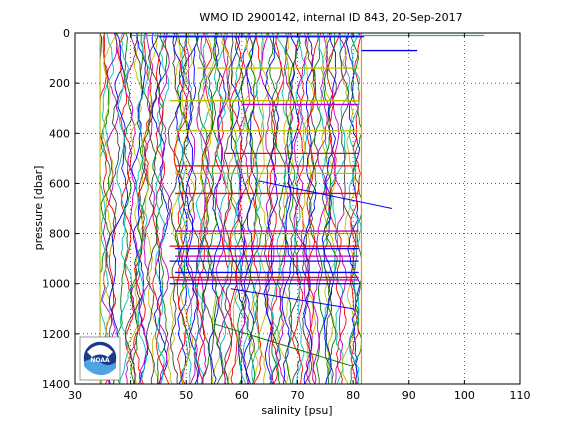 This screenshot has width=576, height=432. I want to click on x-tick-label: 60, so click(242, 395).